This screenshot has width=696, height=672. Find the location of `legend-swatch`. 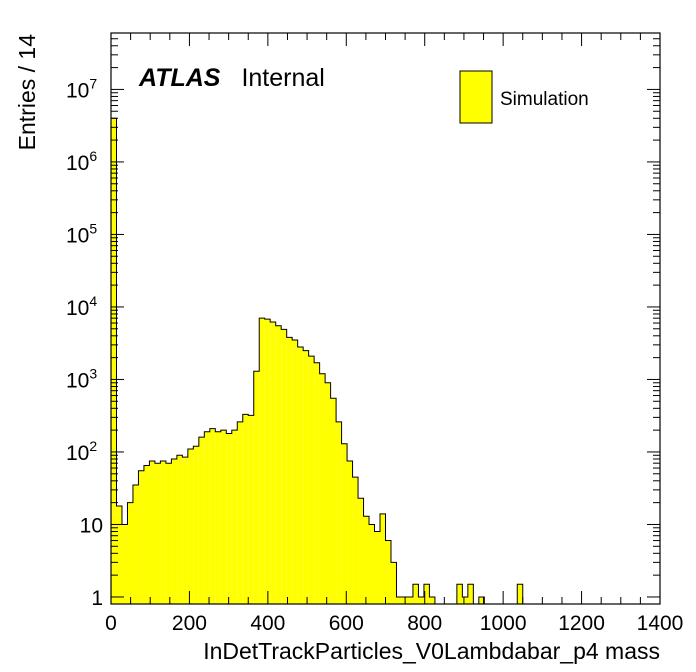

legend-swatch is located at coordinates (476, 97).